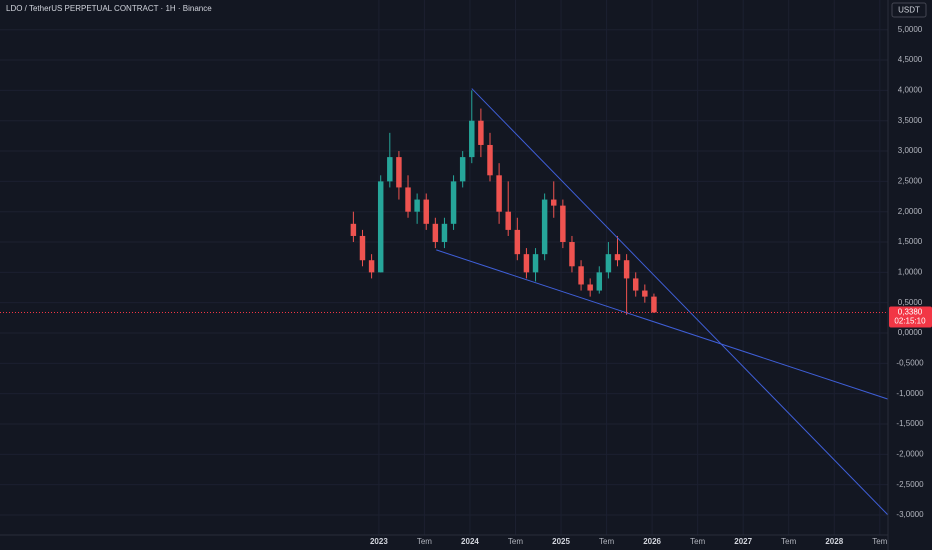 Image resolution: width=932 pixels, height=550 pixels. Describe the element at coordinates (652, 541) in the screenshot. I see `x-tick-label: 2026` at that location.